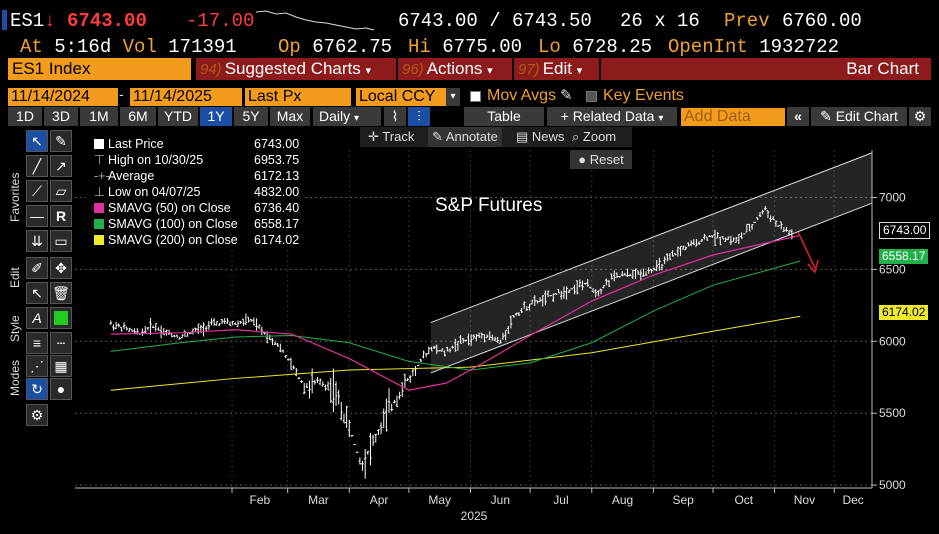 The width and height of the screenshot is (939, 534). I want to click on tab-6m: 6M, so click(138, 116).